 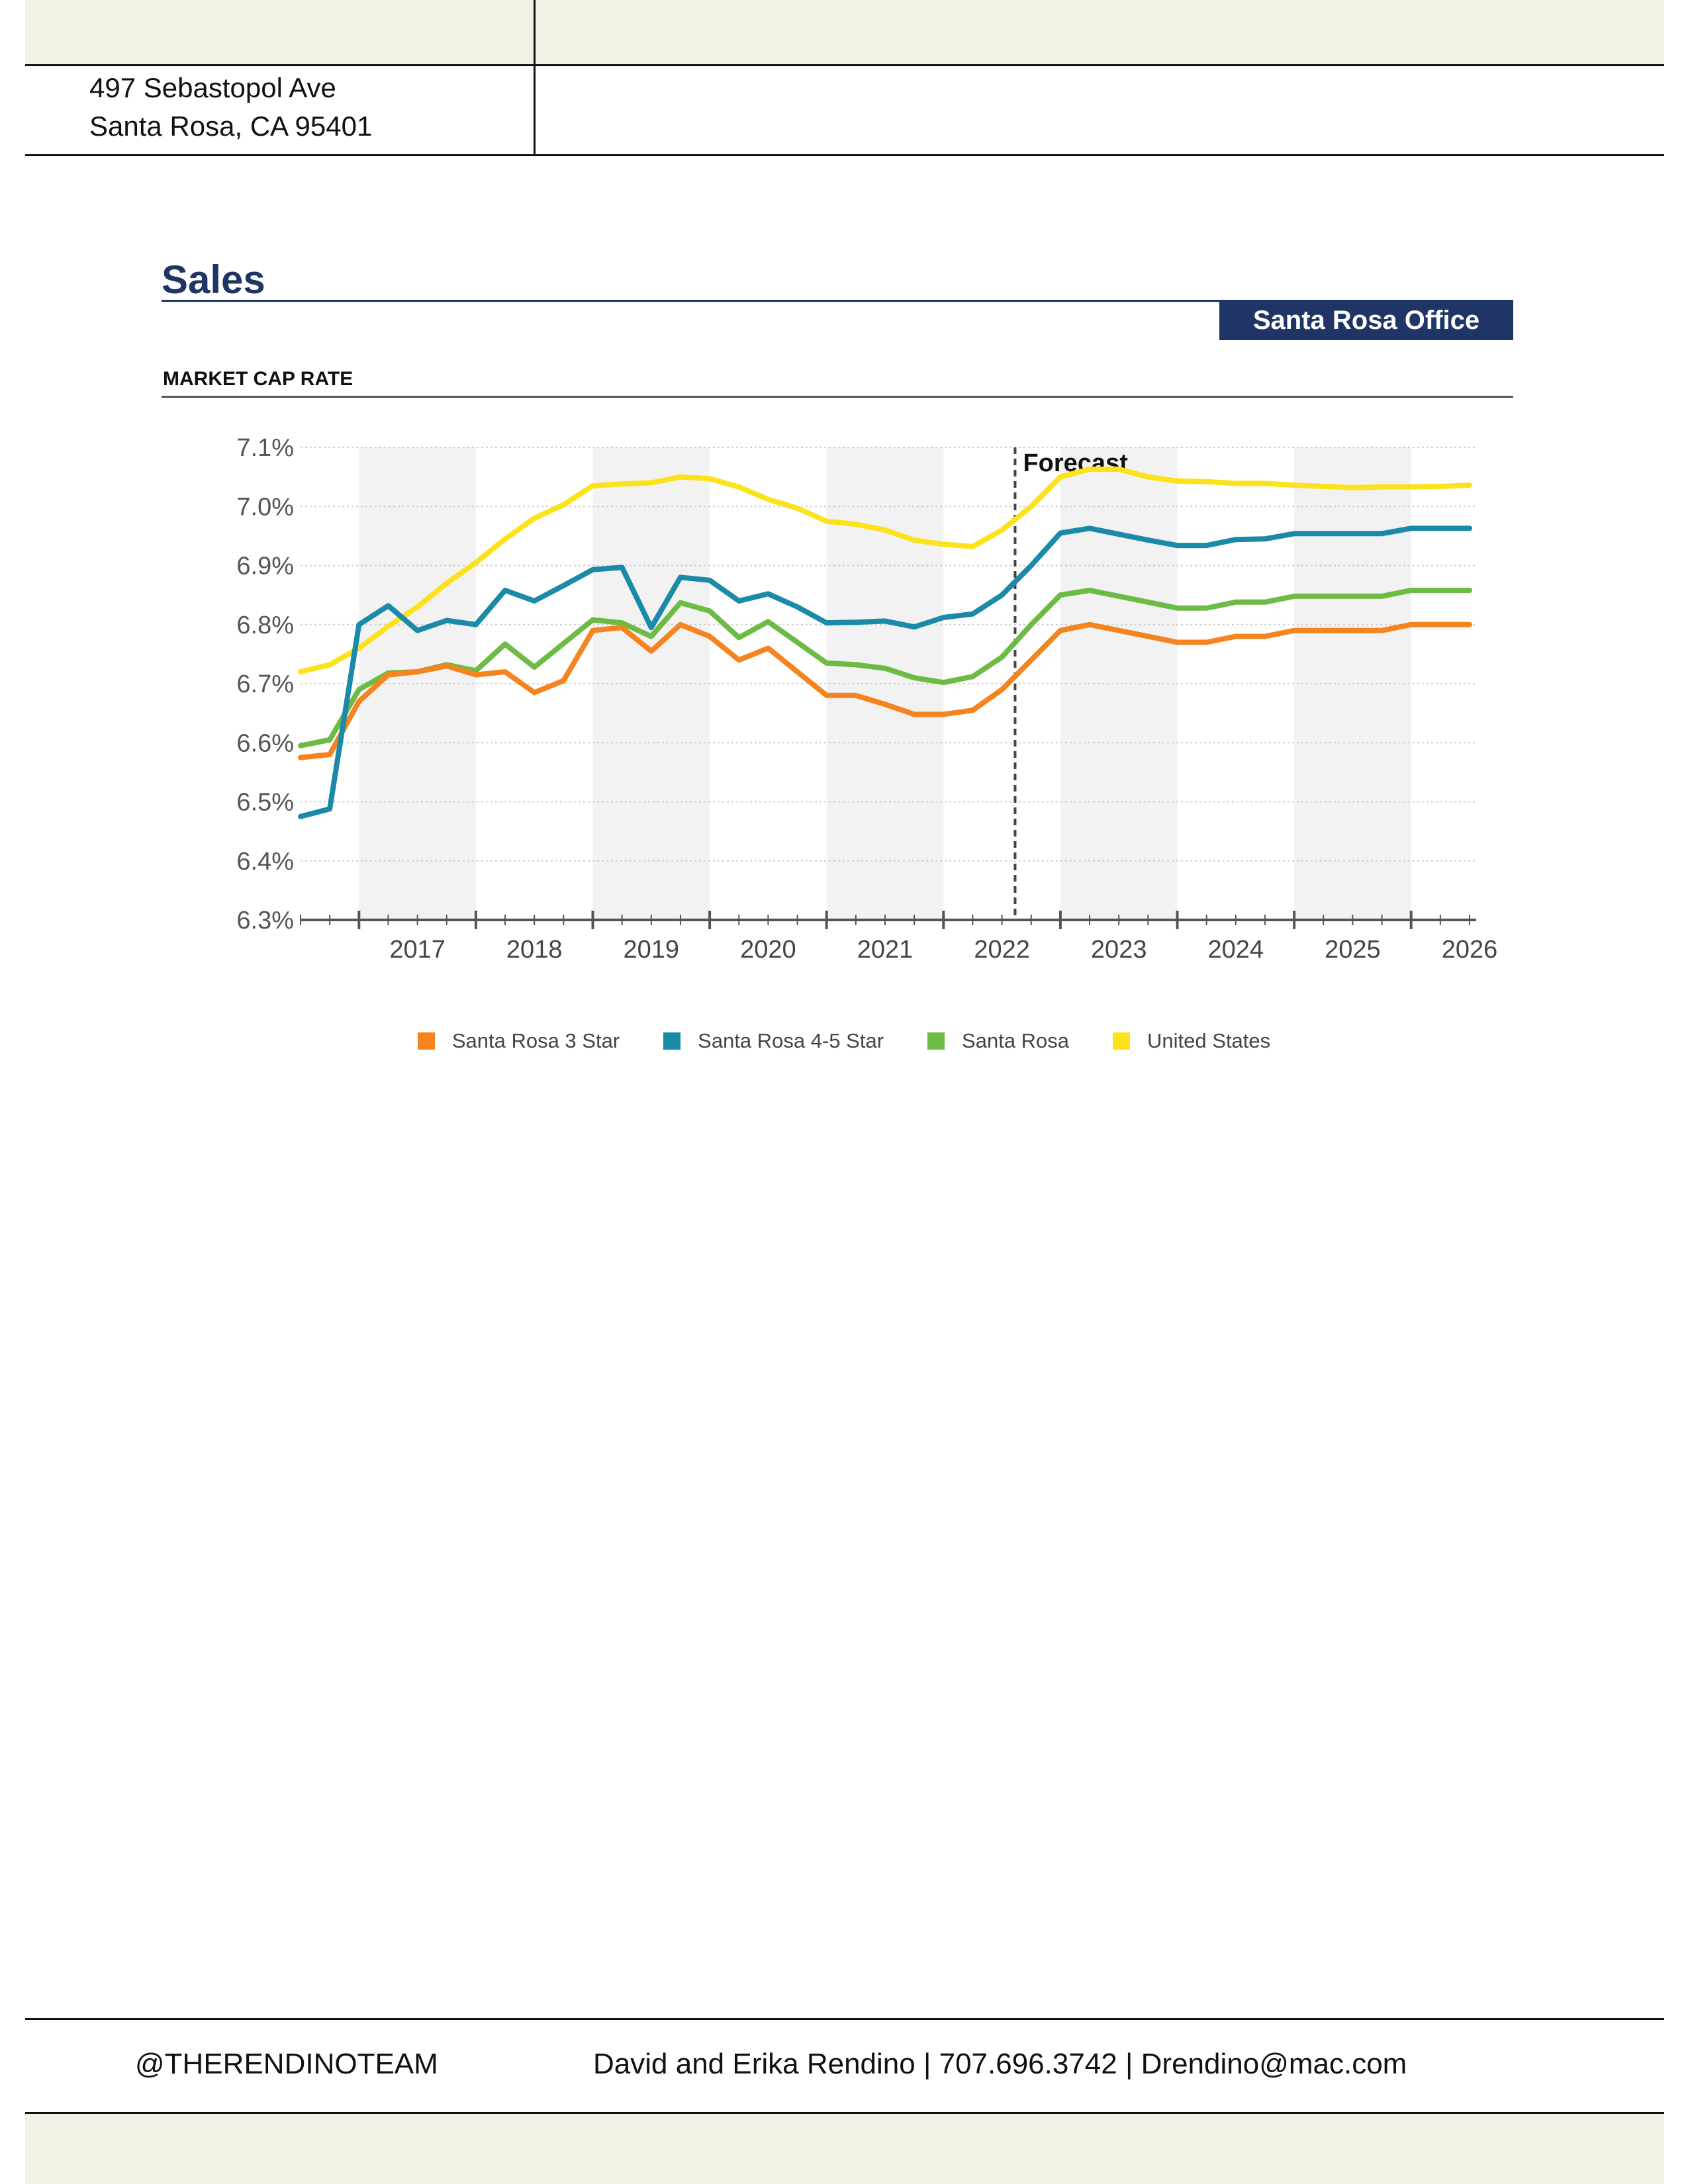 What do you see at coordinates (535, 1040) in the screenshot?
I see `legend-label: Santa Rosa 3 Star` at bounding box center [535, 1040].